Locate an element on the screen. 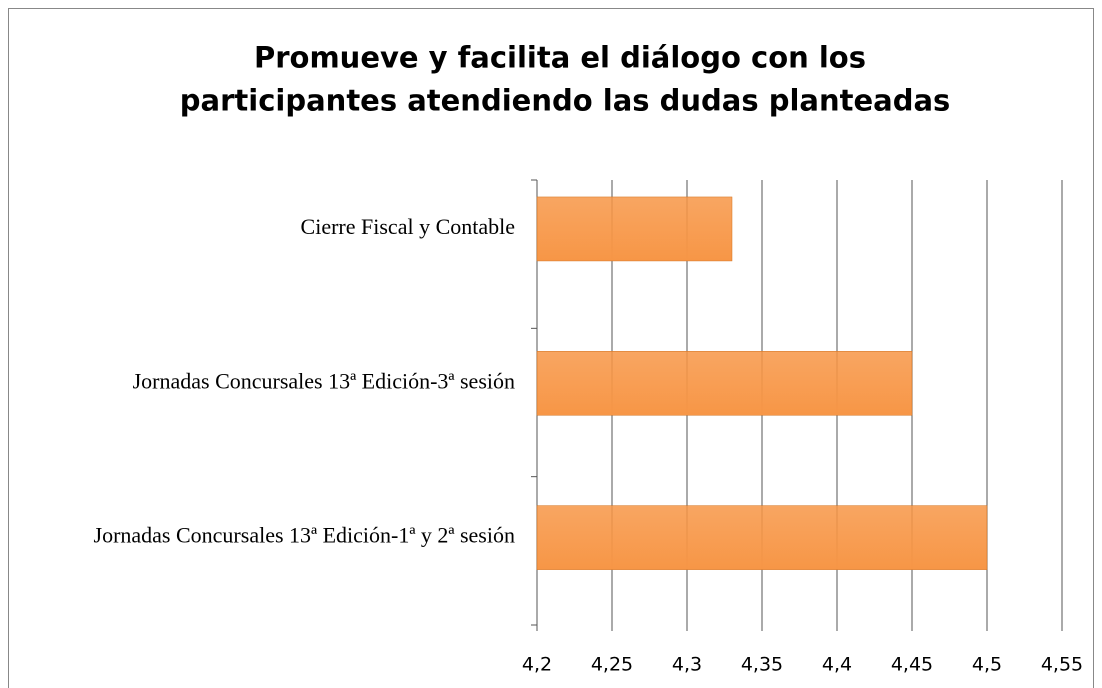  x-tick-label: 4,25 is located at coordinates (612, 665).